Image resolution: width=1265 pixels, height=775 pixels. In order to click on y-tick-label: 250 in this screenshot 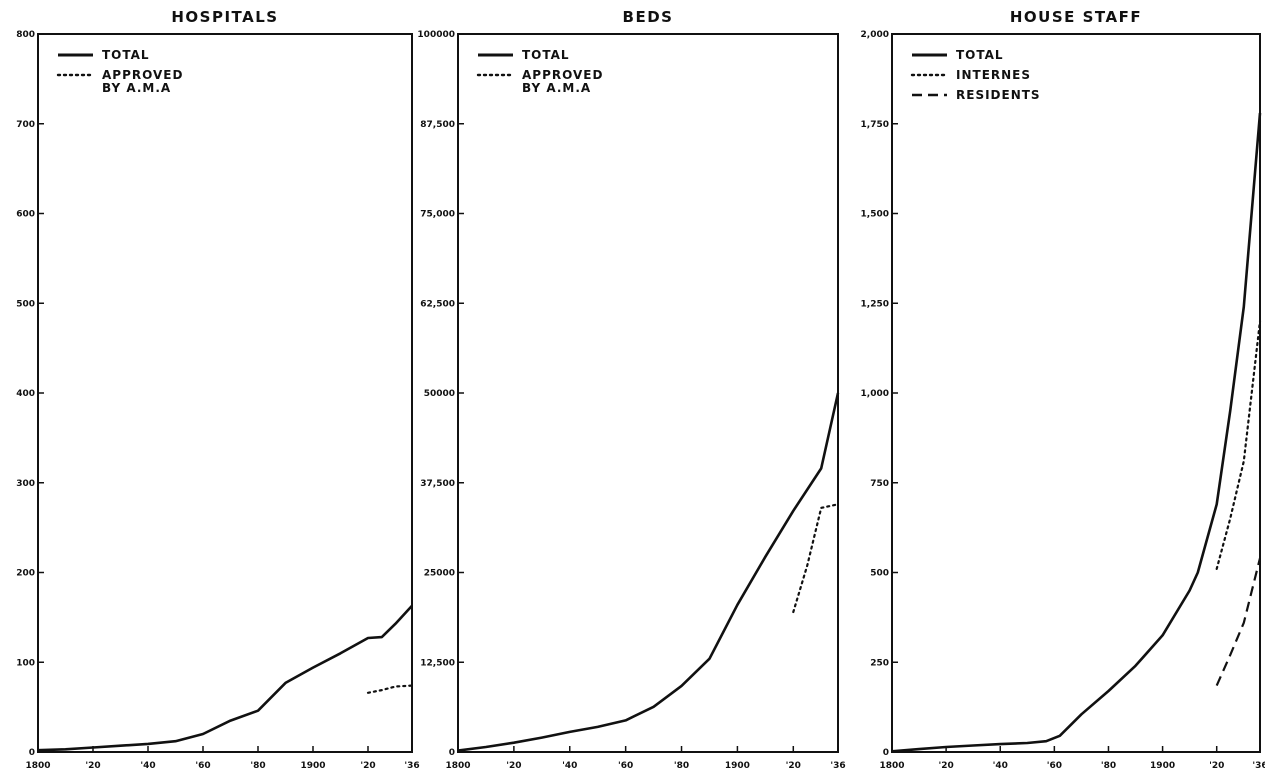, I will do `click(879, 663)`.